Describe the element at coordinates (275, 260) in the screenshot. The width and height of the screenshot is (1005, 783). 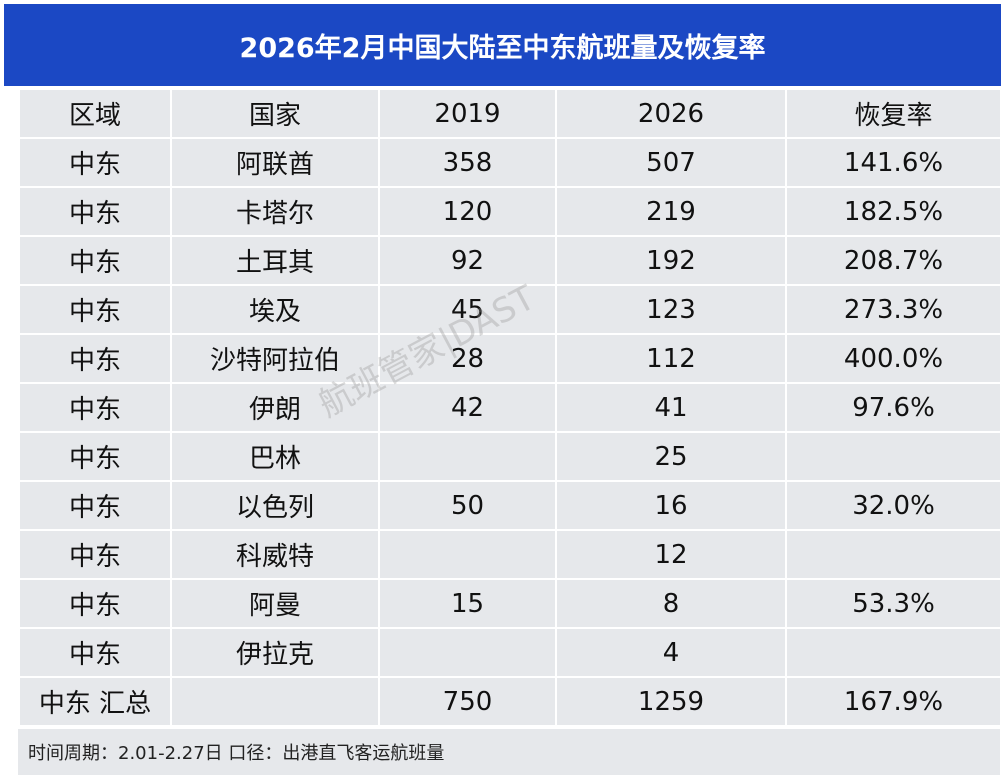
I see `cell: 土耳其` at that location.